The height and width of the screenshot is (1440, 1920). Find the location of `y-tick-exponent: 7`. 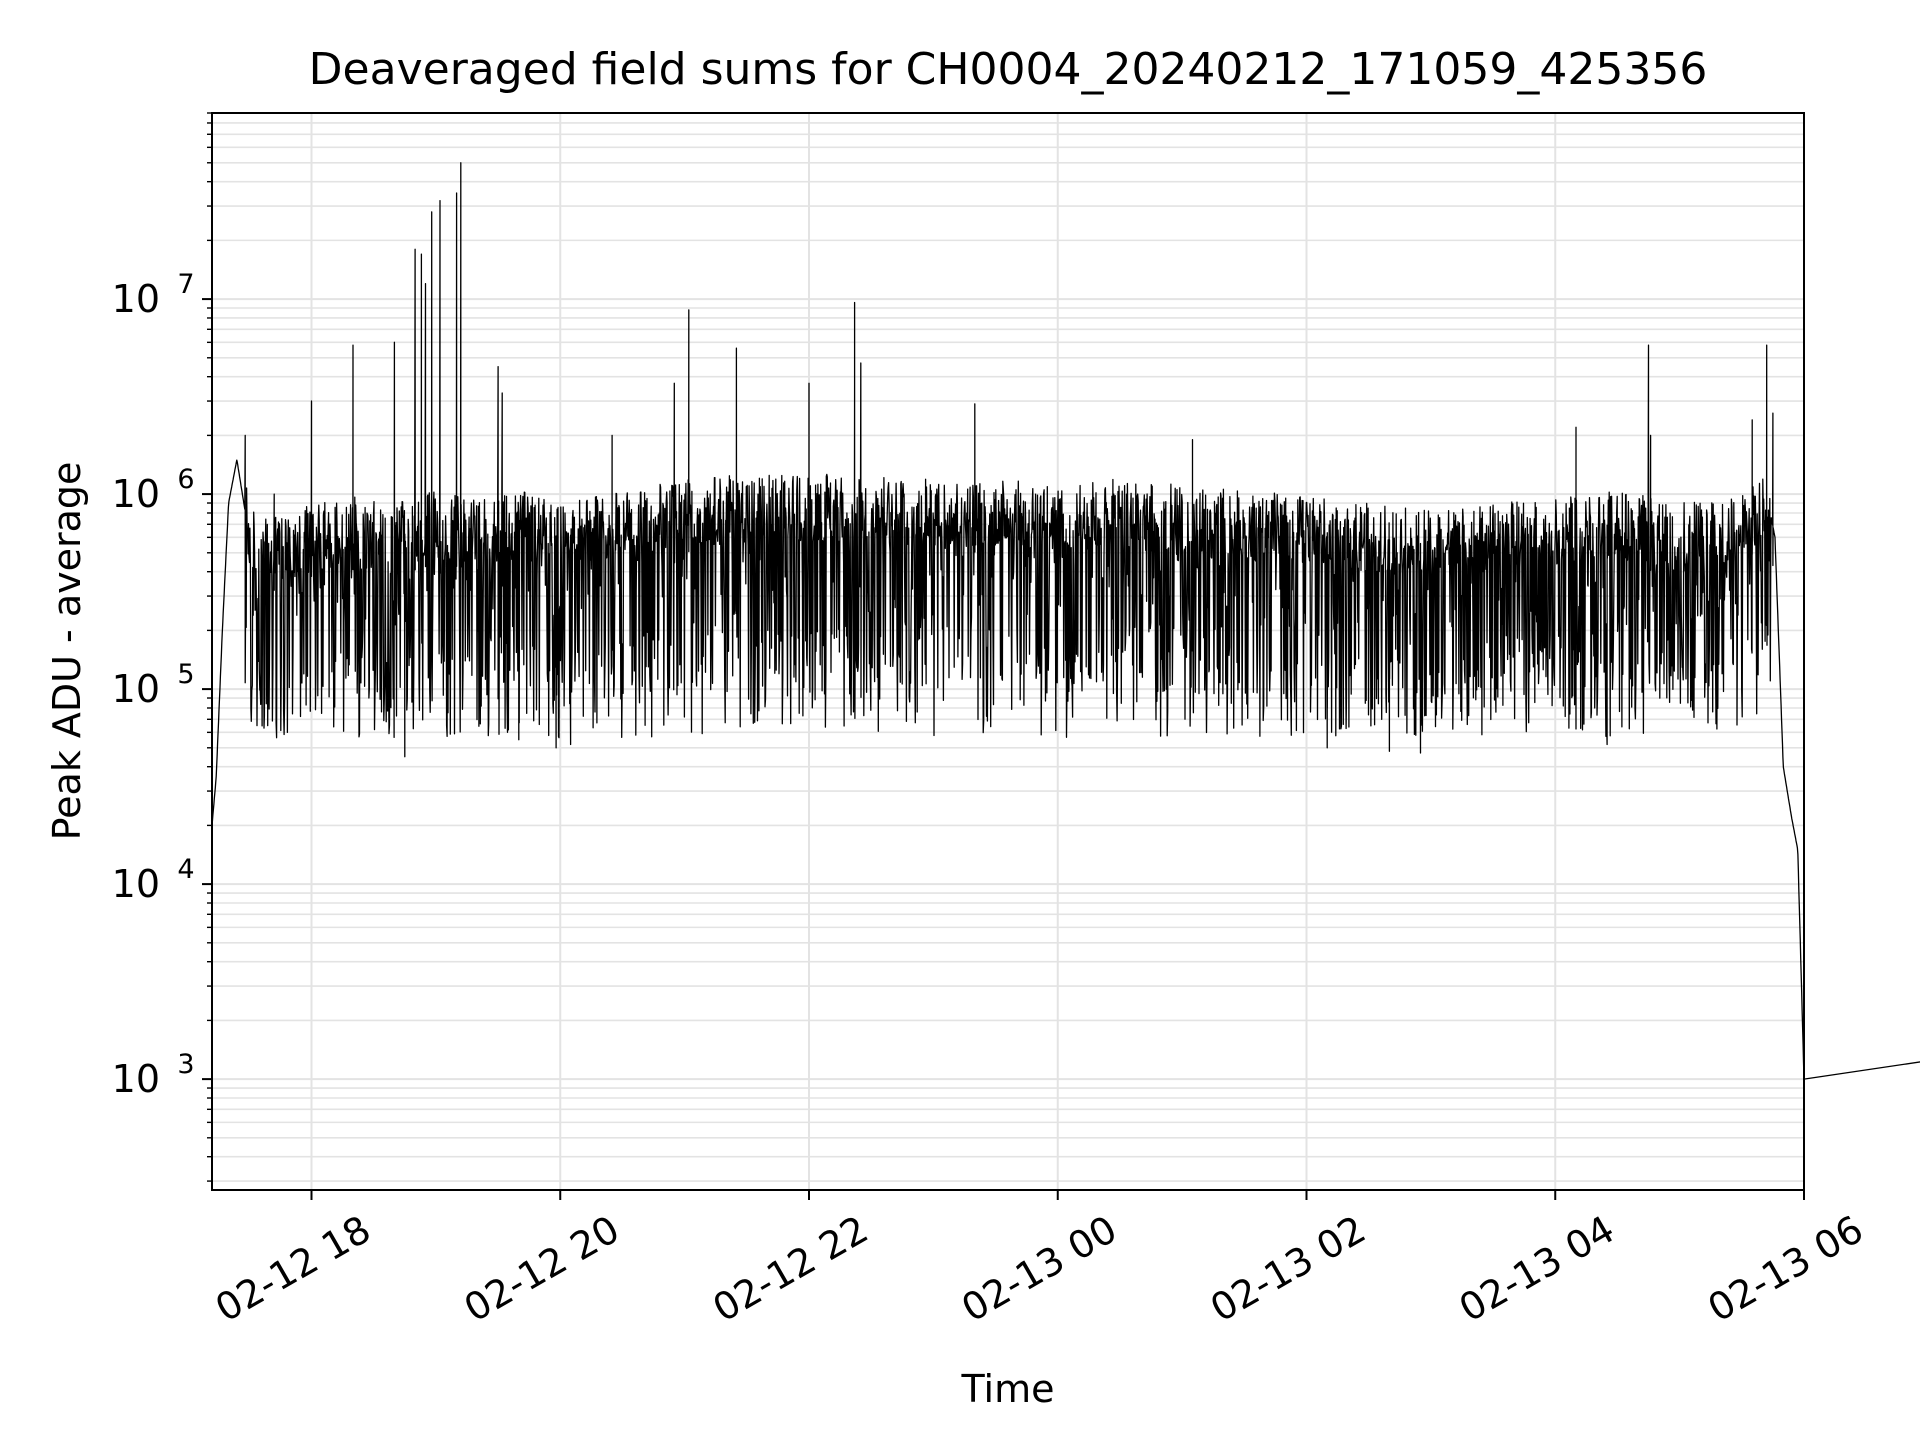

y-tick-exponent: 7 is located at coordinates (185, 284).